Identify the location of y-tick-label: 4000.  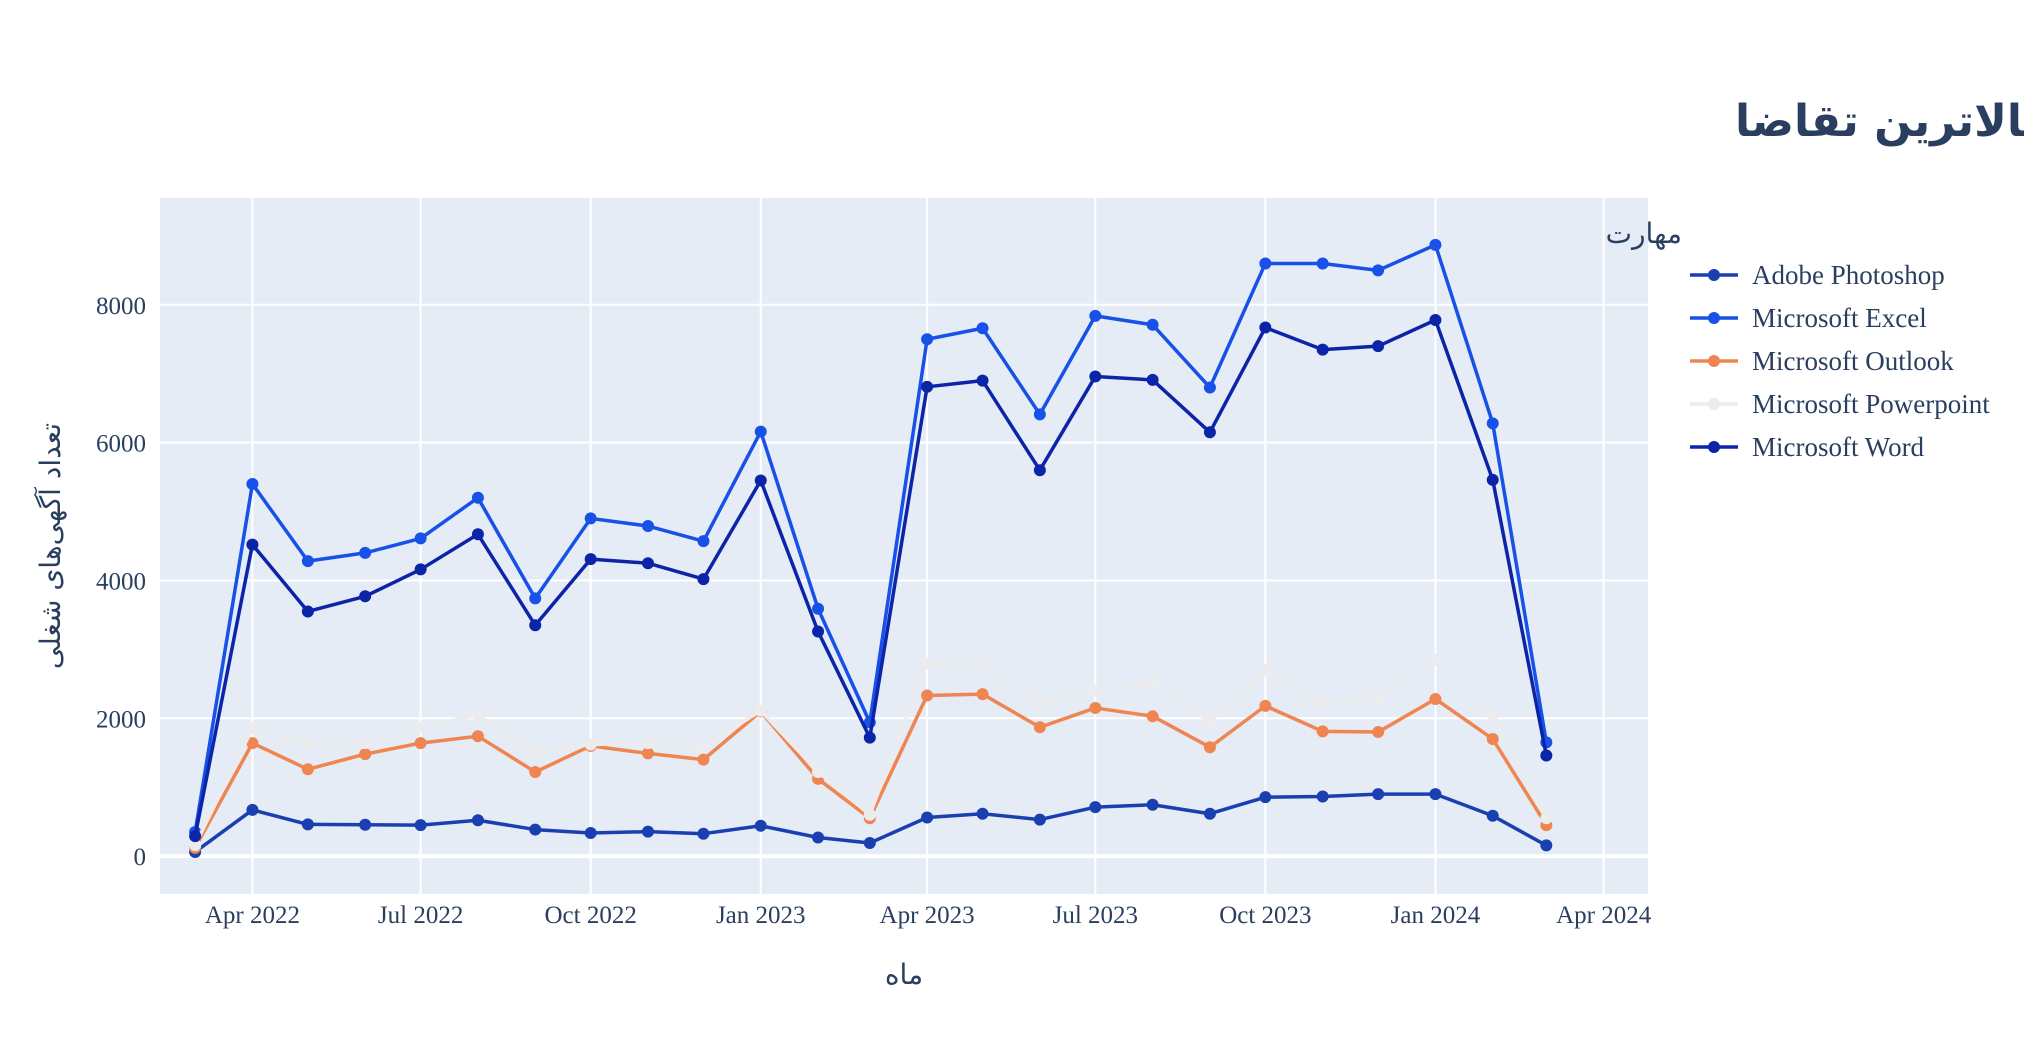
(121, 581).